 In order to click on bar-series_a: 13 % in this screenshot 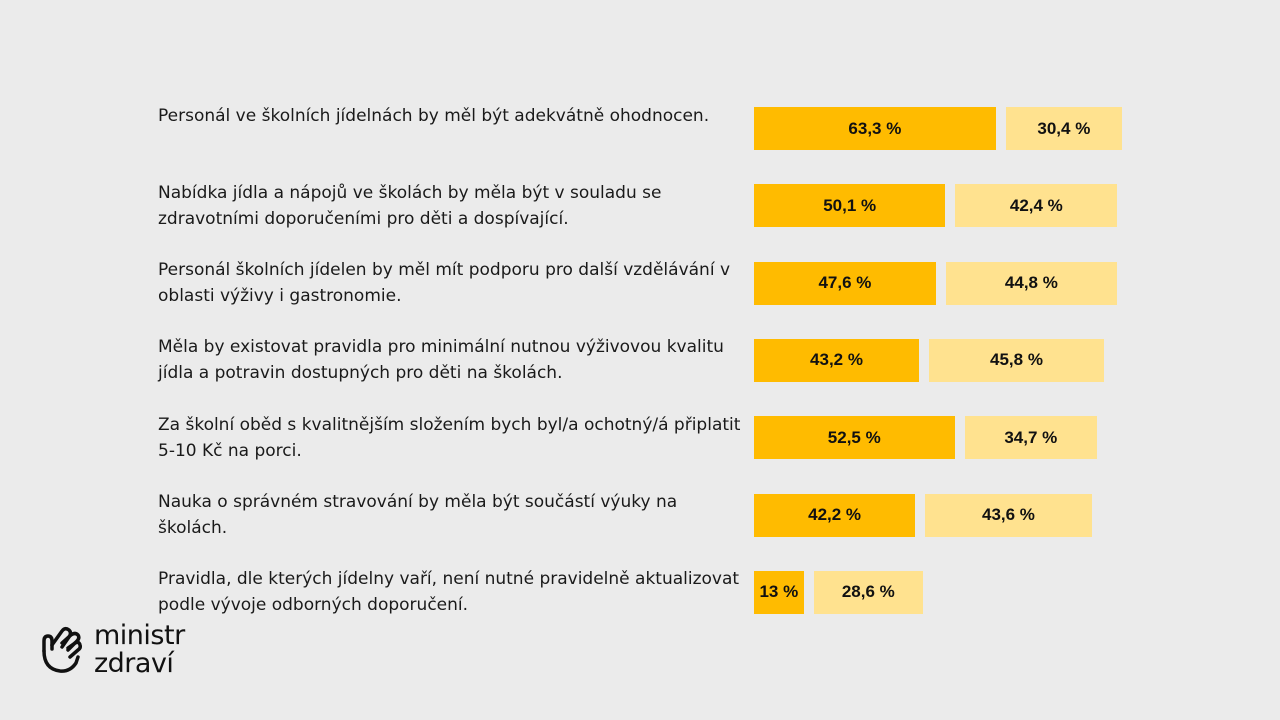, I will do `click(779, 592)`.